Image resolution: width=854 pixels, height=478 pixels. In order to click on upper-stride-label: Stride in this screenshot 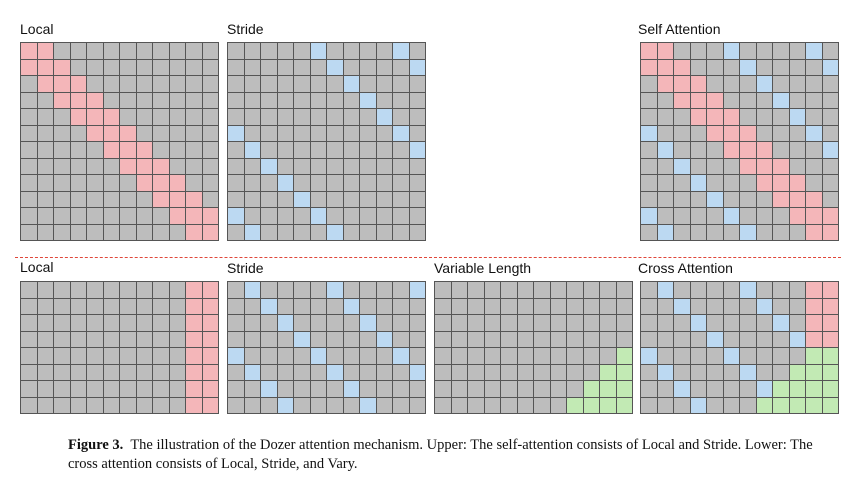, I will do `click(245, 29)`.